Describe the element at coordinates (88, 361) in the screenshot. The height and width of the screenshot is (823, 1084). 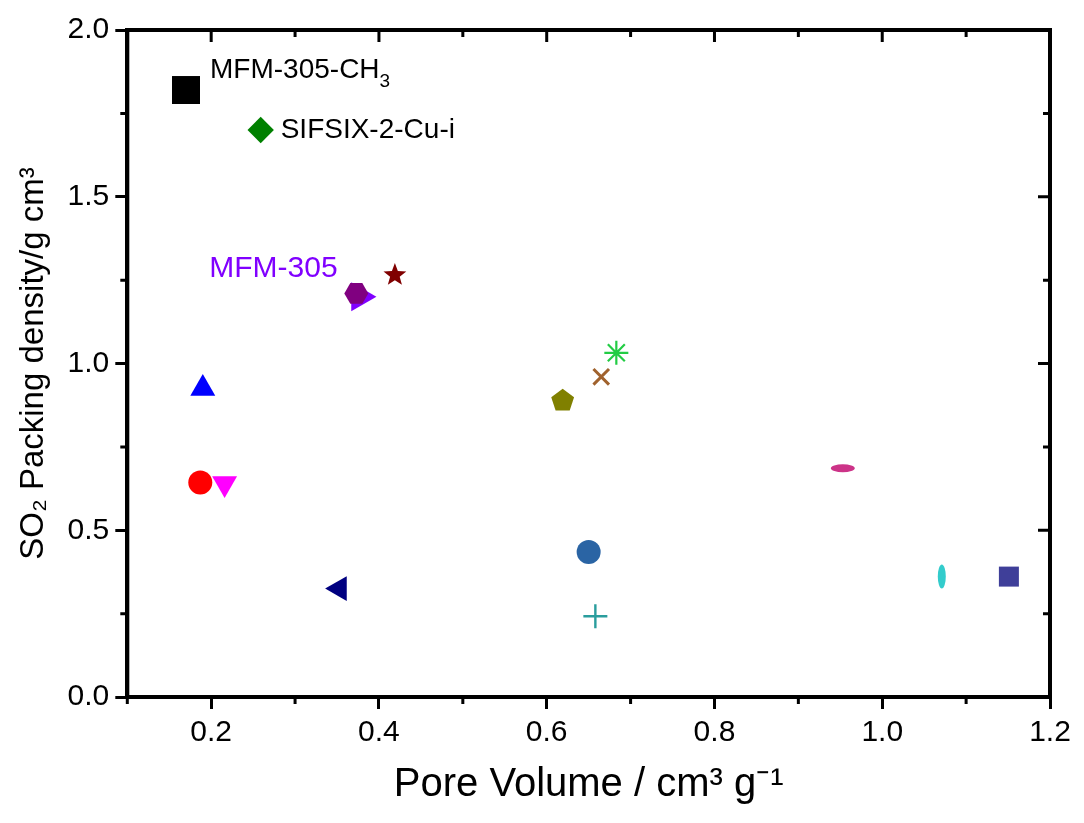
I see `y-tick-label: 1.0` at that location.